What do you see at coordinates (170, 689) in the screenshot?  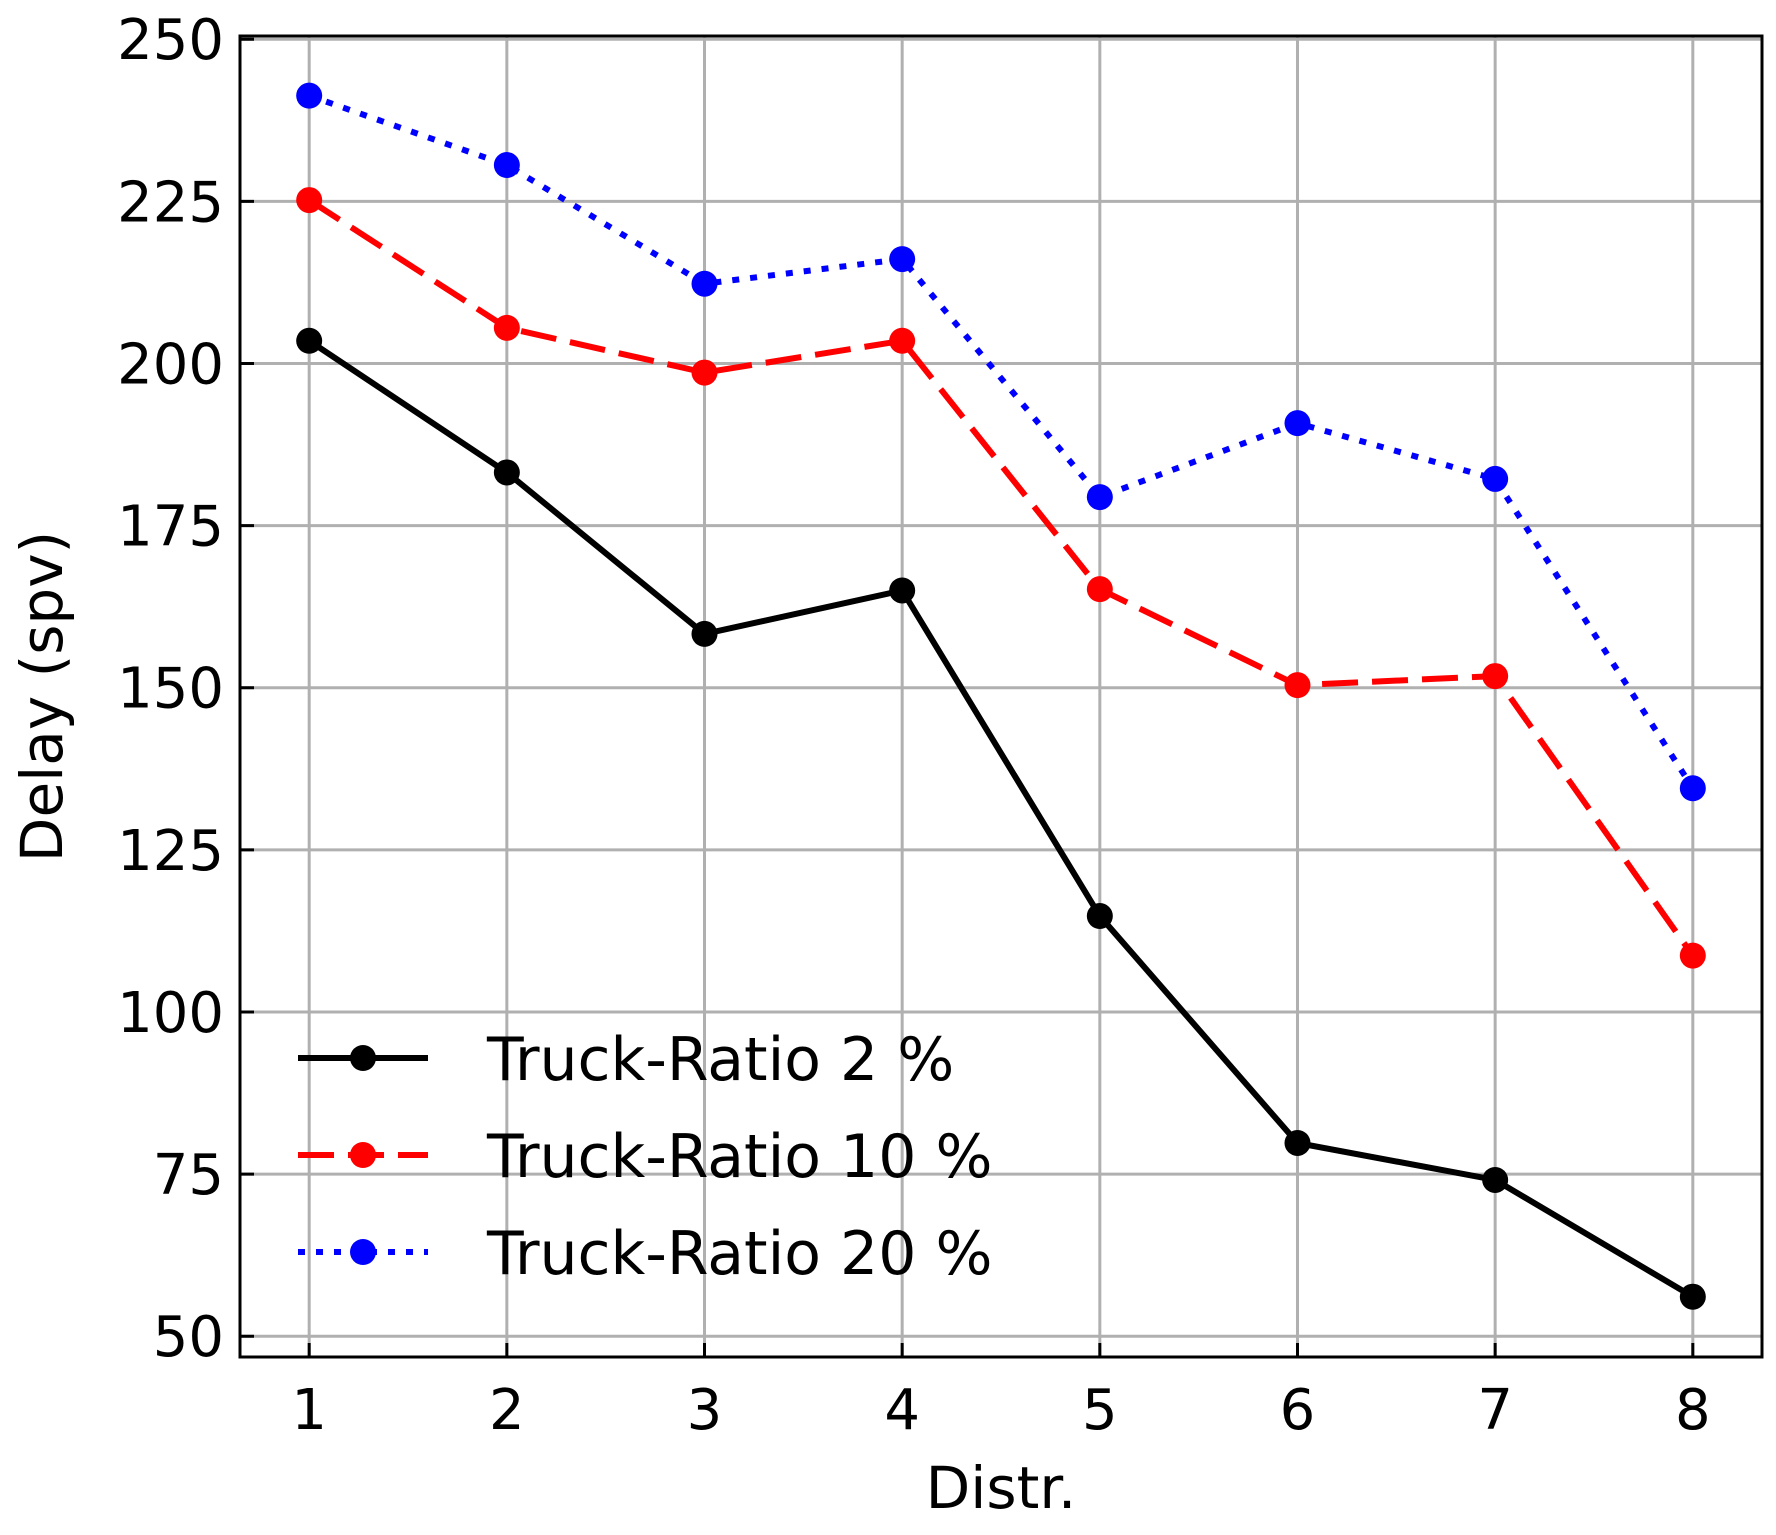 I see `y-tick-label: 150` at bounding box center [170, 689].